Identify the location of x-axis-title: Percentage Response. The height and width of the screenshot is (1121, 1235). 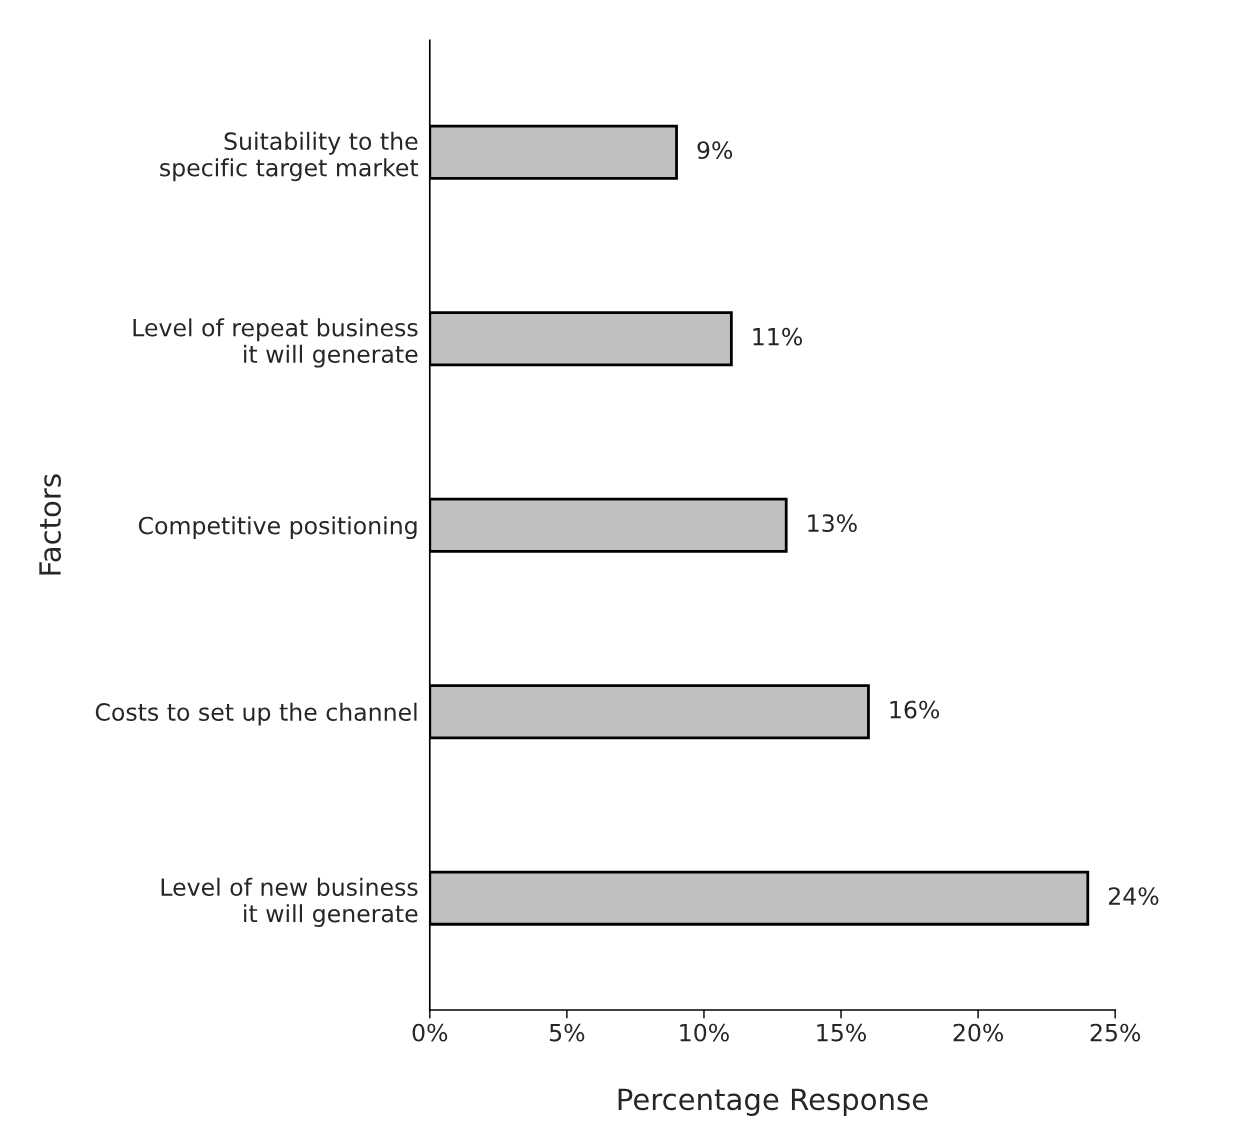
(773, 1102).